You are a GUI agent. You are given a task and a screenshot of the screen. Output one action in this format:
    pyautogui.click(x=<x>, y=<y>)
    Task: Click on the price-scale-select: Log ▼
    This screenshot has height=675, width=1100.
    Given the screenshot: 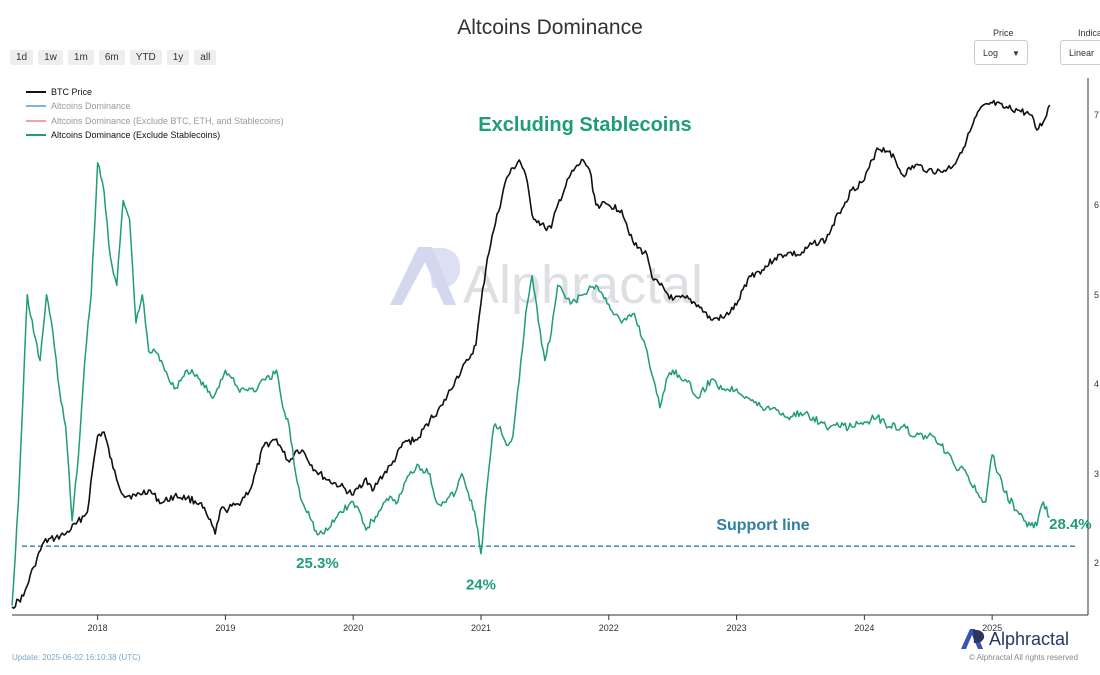 What is the action you would take?
    pyautogui.click(x=1001, y=52)
    